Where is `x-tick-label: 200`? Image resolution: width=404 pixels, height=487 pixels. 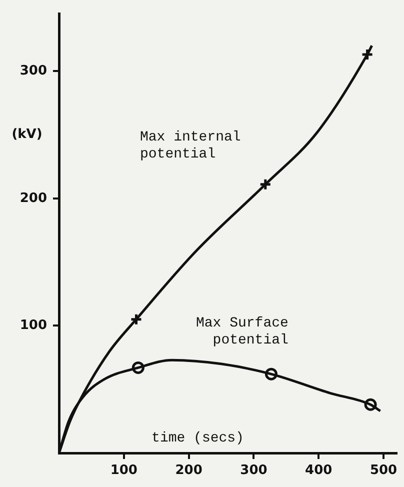 x-tick-label: 200 is located at coordinates (188, 470).